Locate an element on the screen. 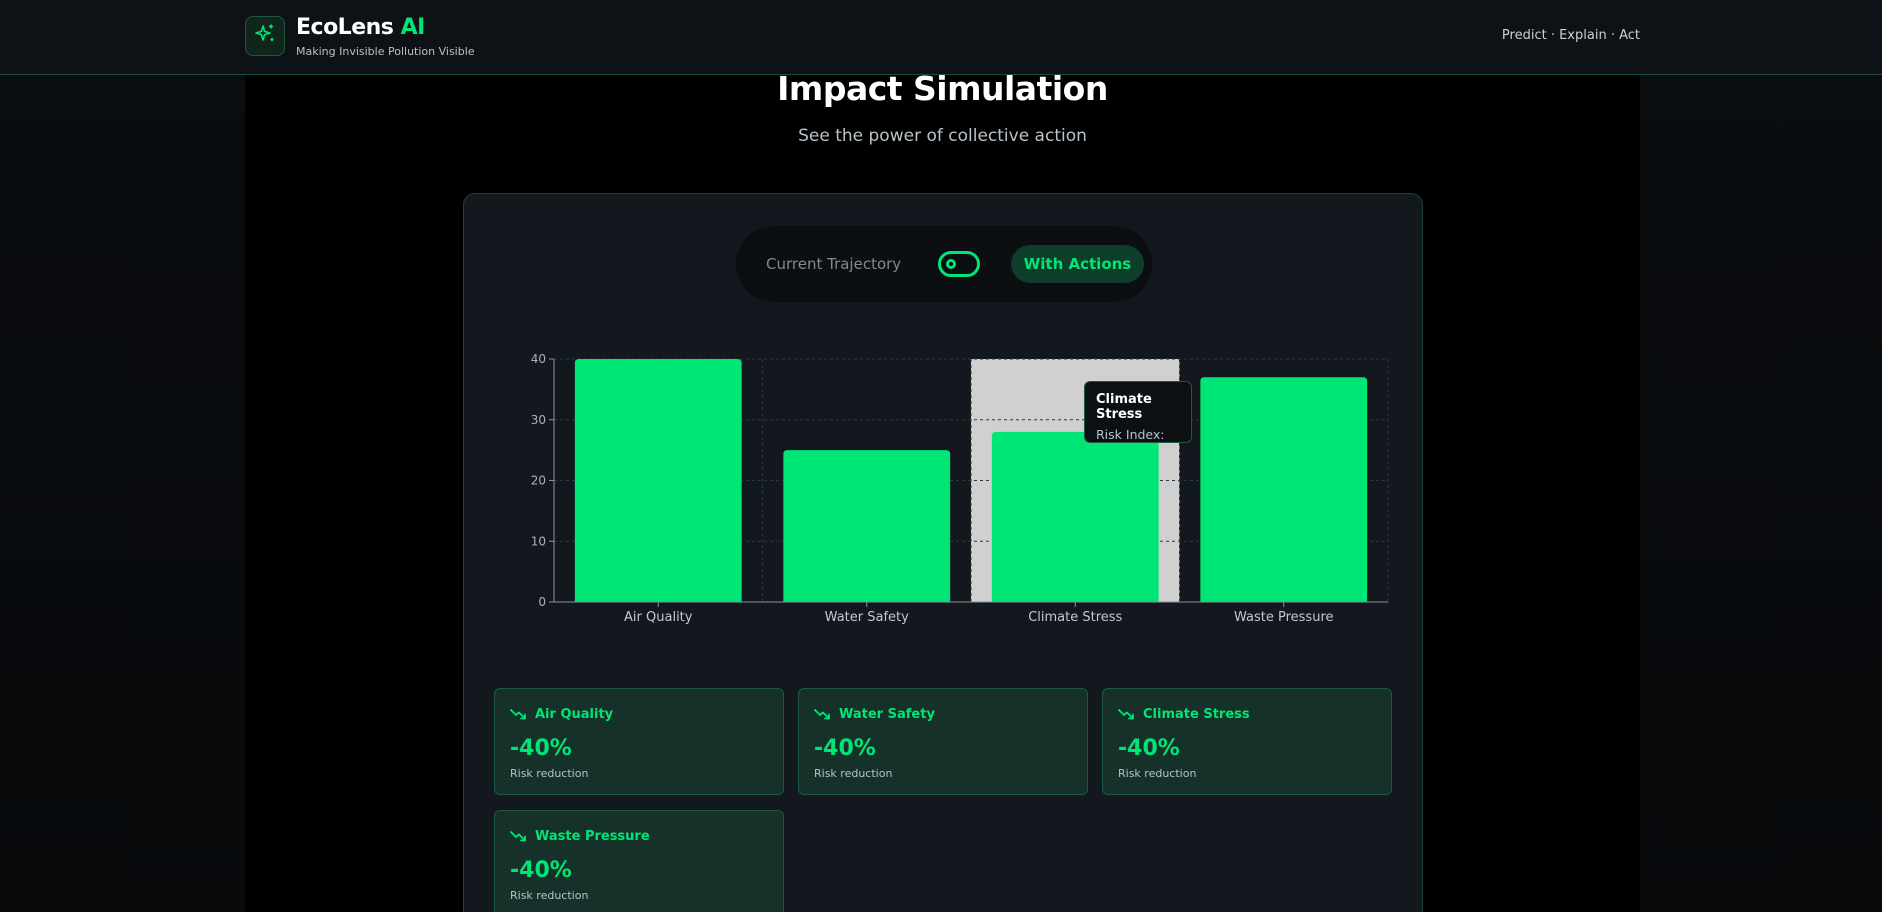 This screenshot has width=1882, height=912. sparkles-icon is located at coordinates (265, 36).